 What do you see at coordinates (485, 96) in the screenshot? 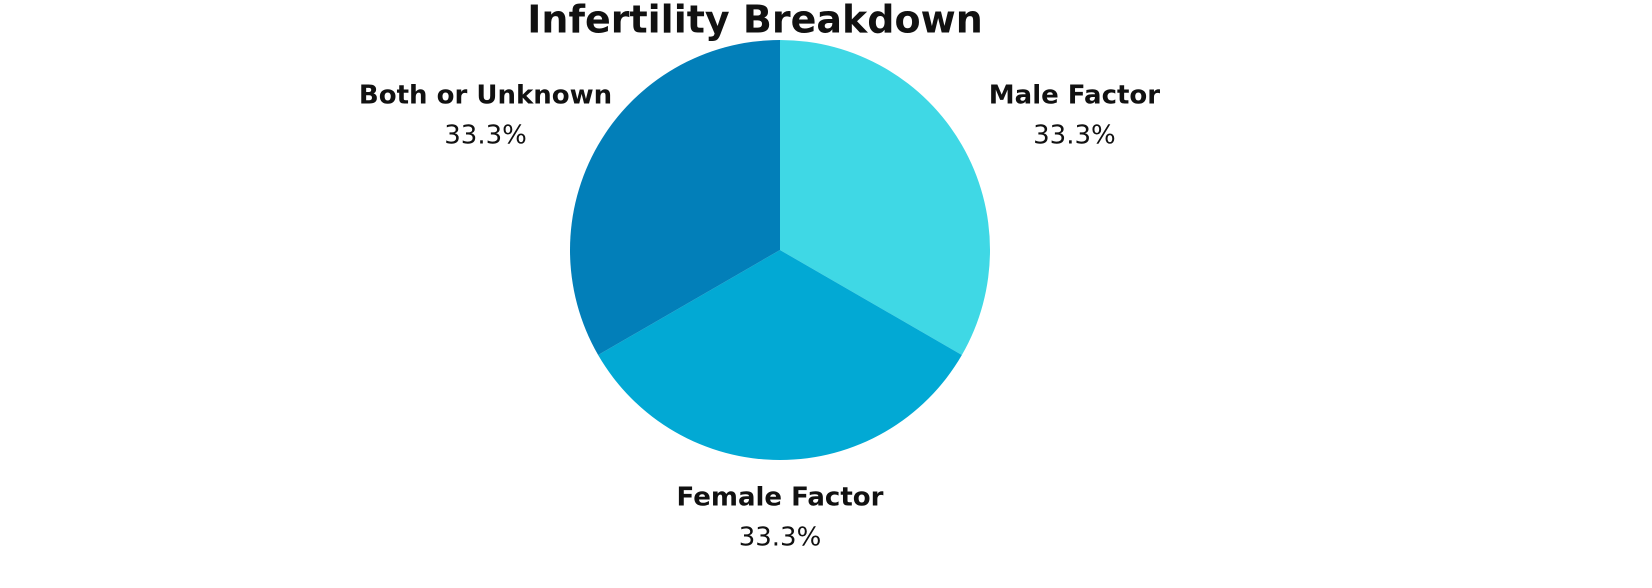
I see `slice-label: Both or Unknown` at bounding box center [485, 96].